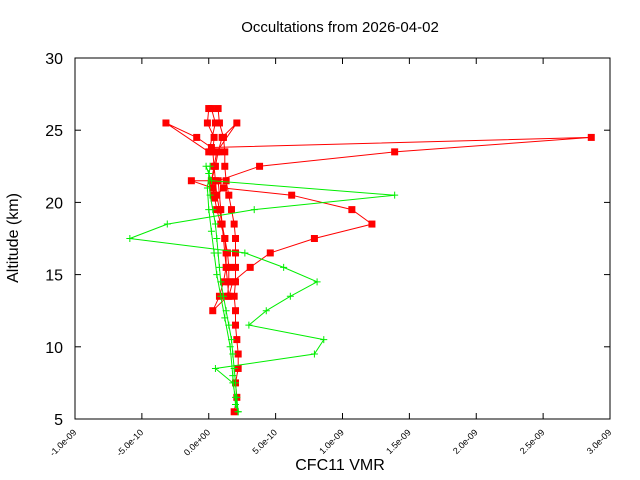  What do you see at coordinates (58, 420) in the screenshot?
I see `y-tick-label: 5` at bounding box center [58, 420].